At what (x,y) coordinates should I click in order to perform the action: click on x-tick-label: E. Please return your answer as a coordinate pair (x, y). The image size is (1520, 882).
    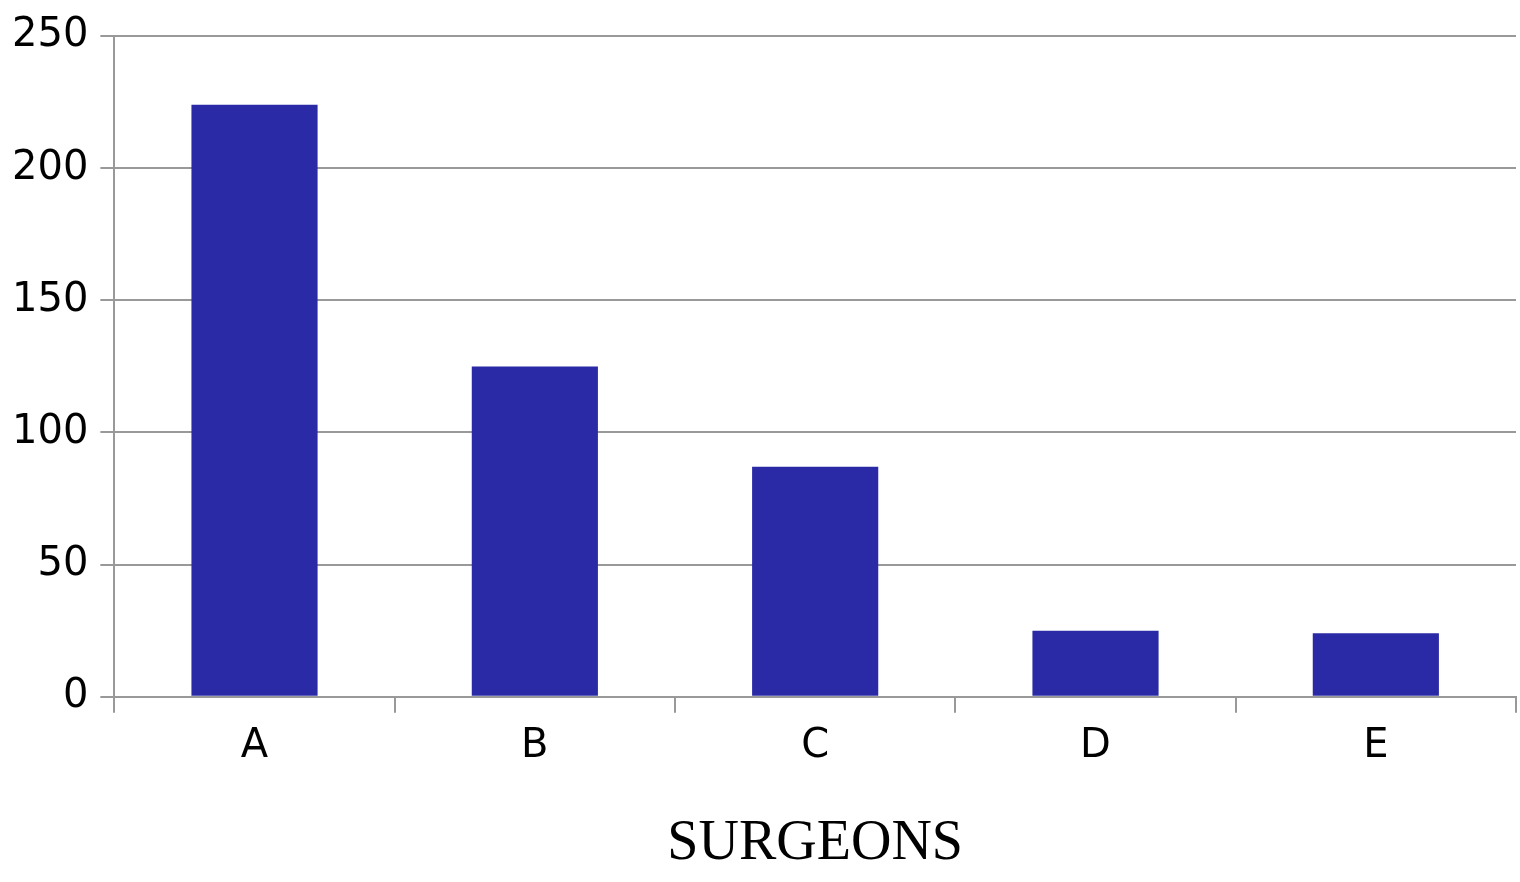
    Looking at the image, I should click on (1376, 743).